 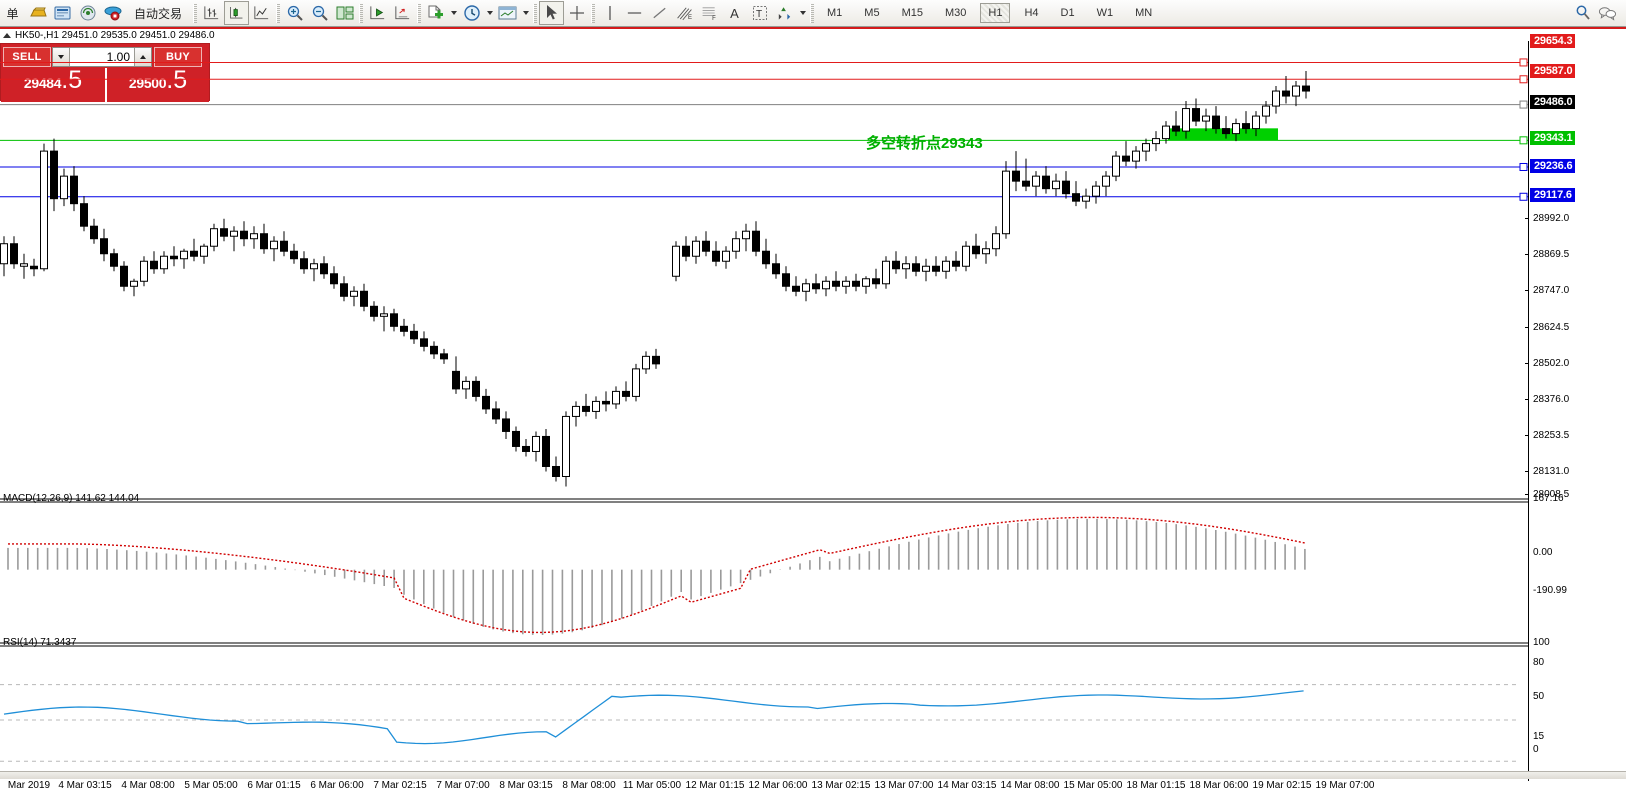 I want to click on tab-mn: MN, so click(x=1143, y=13).